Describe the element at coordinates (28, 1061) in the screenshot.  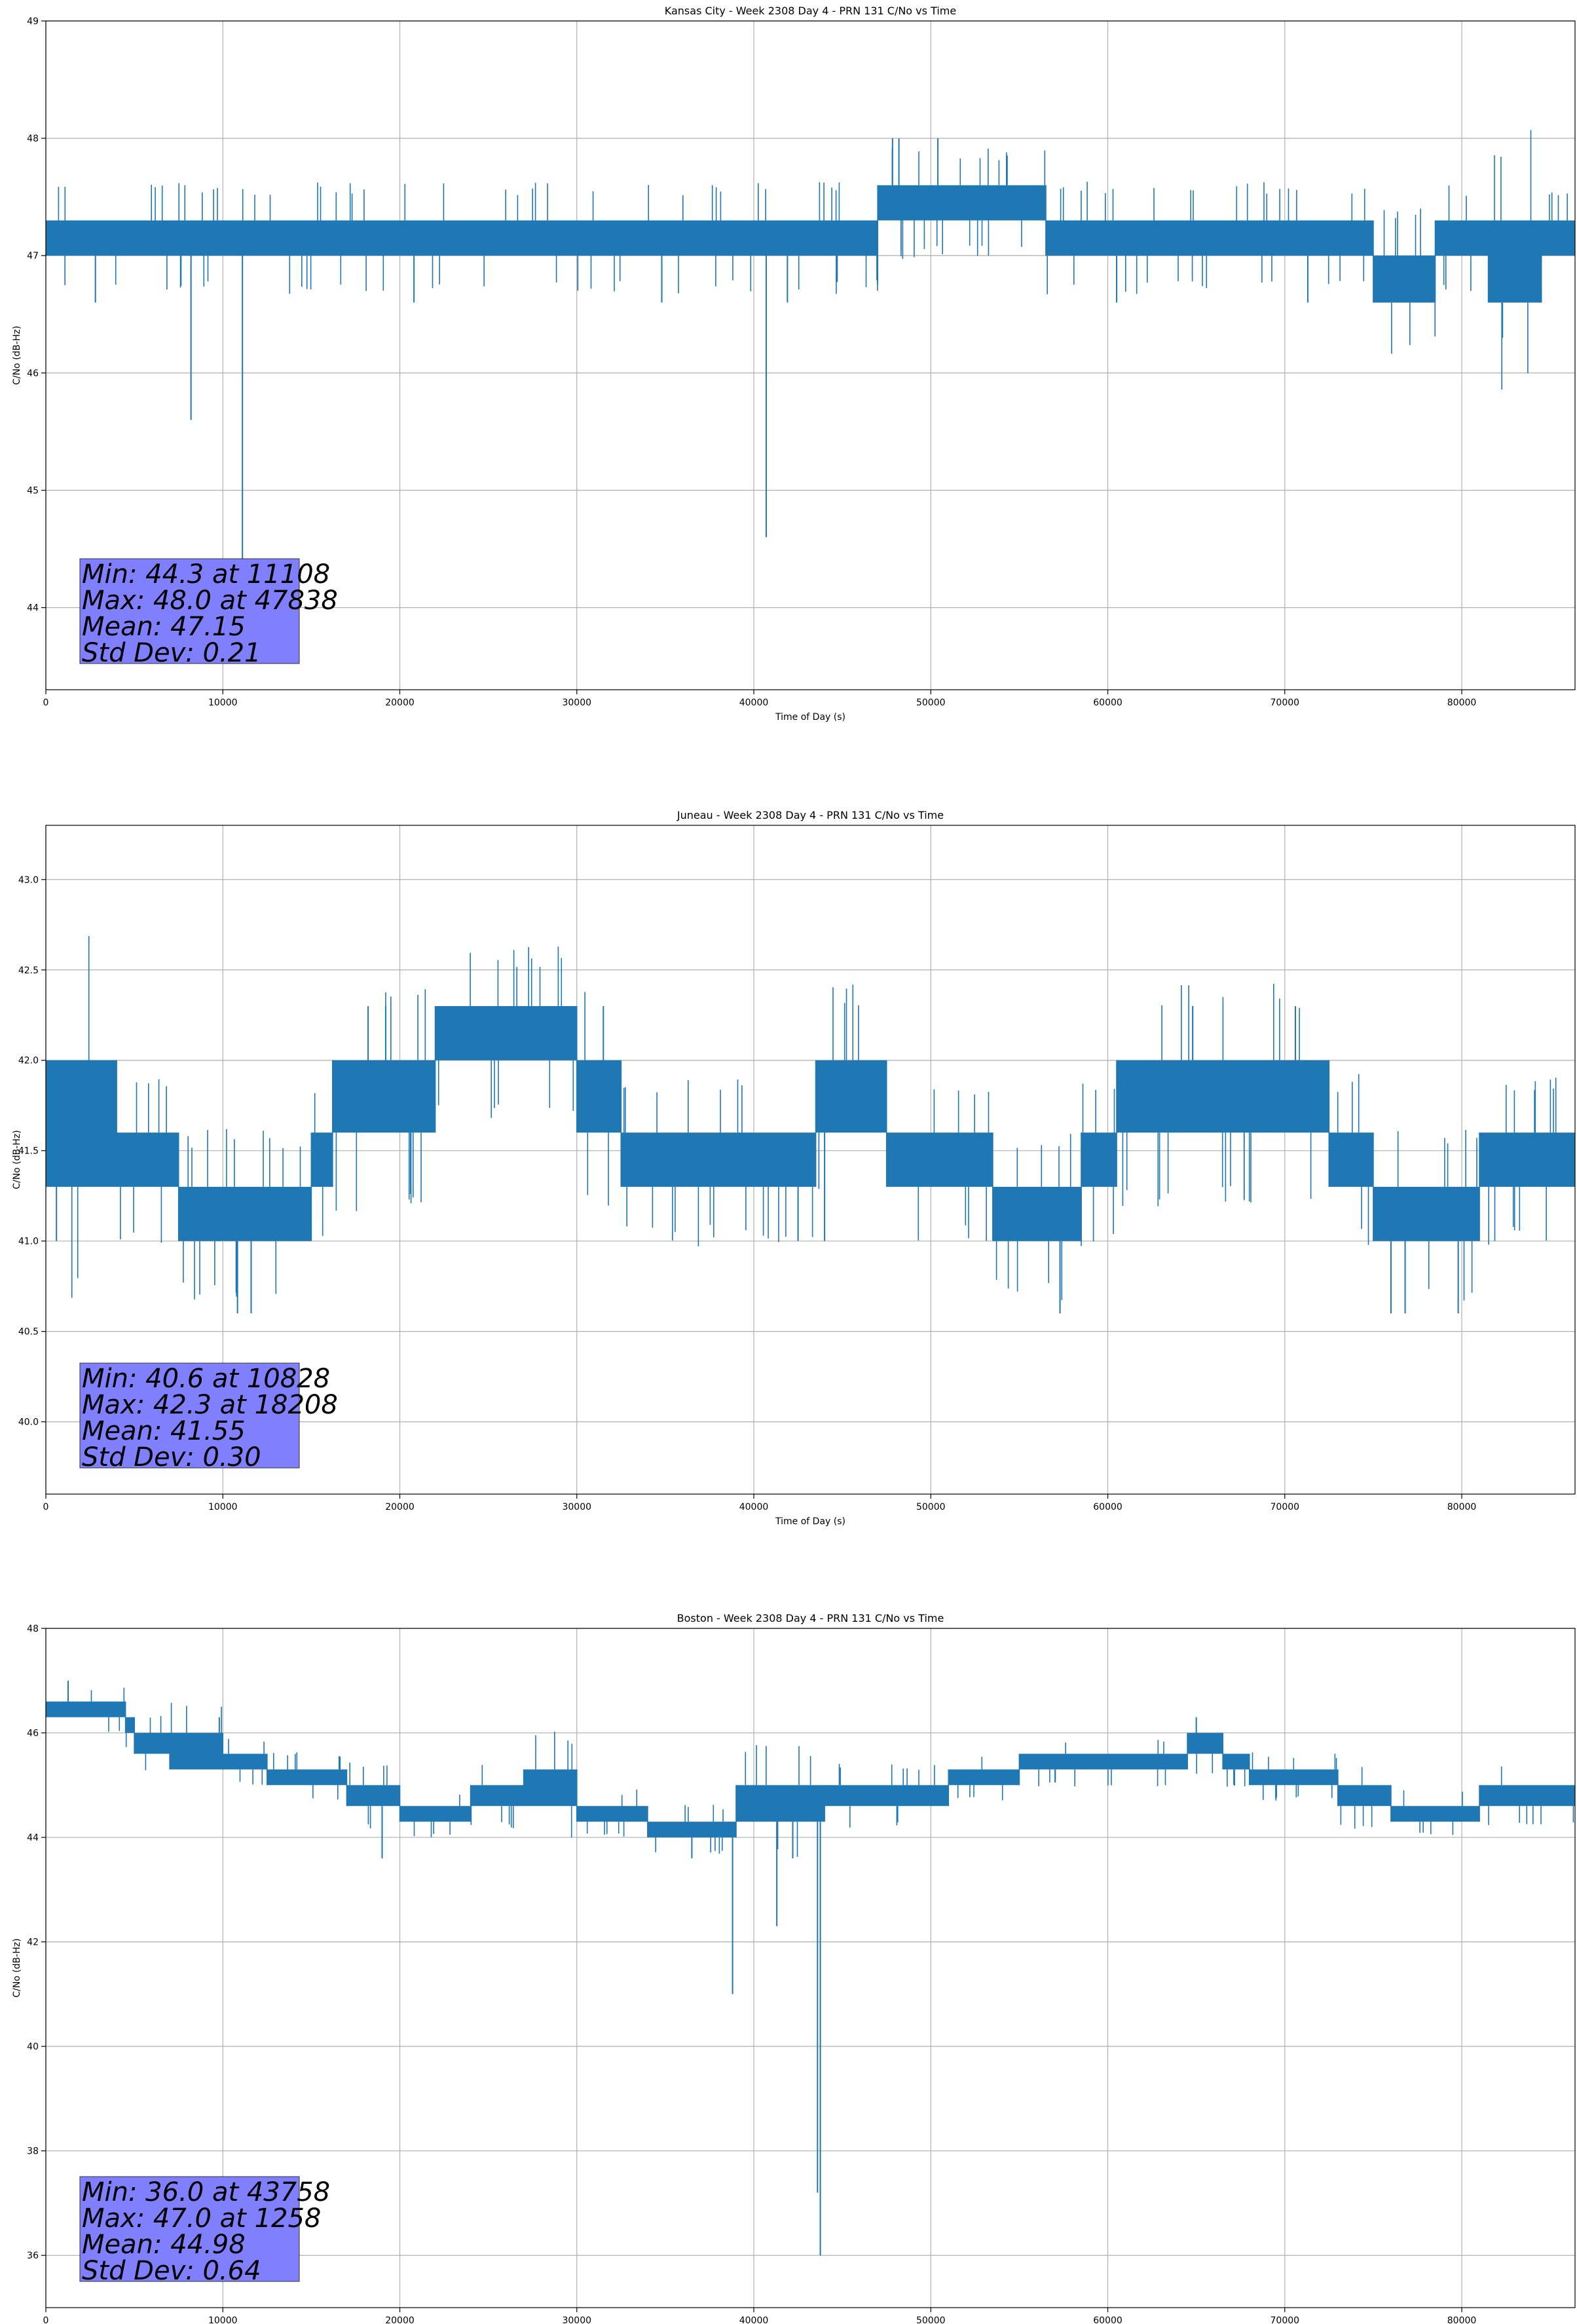
I see `y-tick-label: 42.0` at that location.